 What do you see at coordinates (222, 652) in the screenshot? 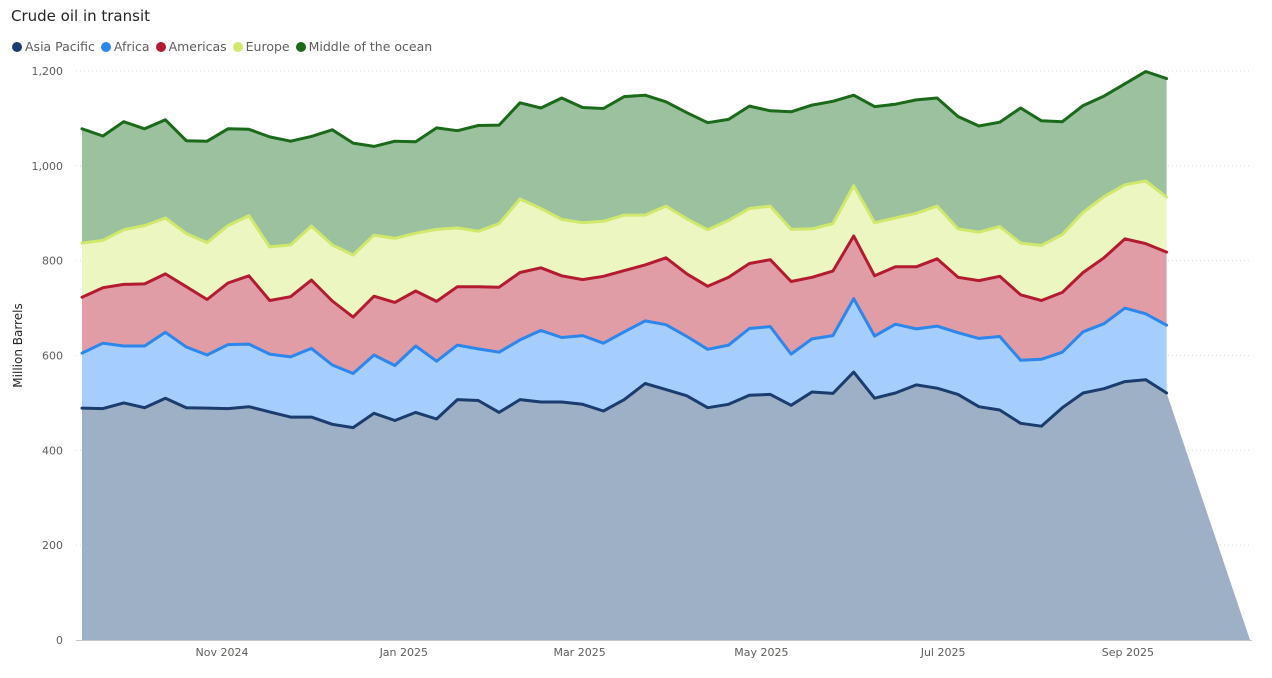
I see `x-tick-label: Nov 2024` at bounding box center [222, 652].